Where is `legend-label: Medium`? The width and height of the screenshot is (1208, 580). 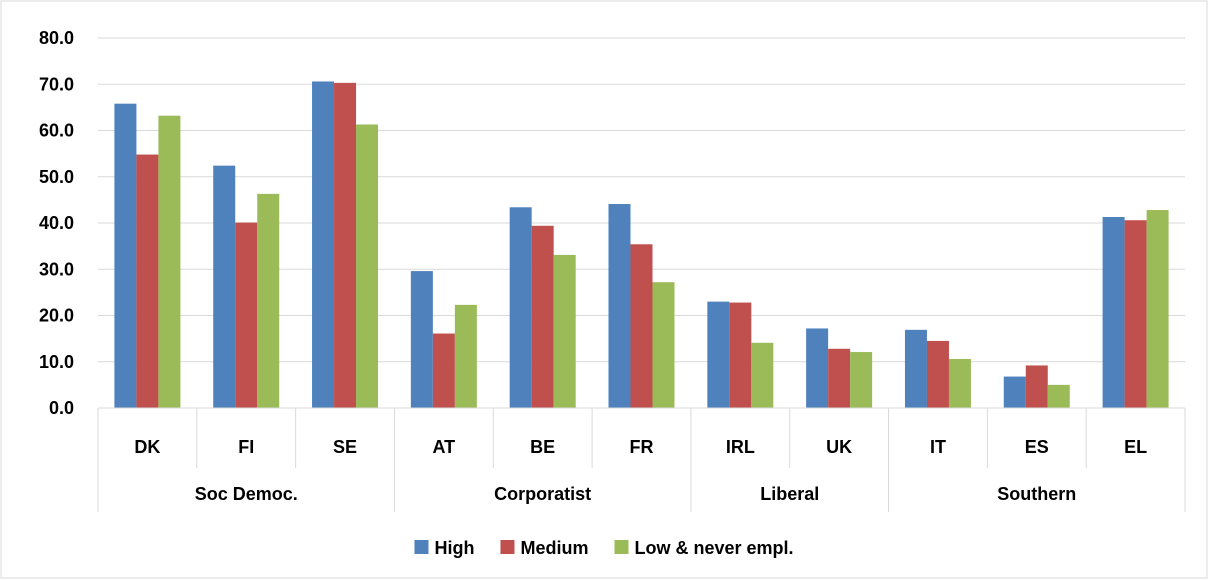
legend-label: Medium is located at coordinates (554, 548).